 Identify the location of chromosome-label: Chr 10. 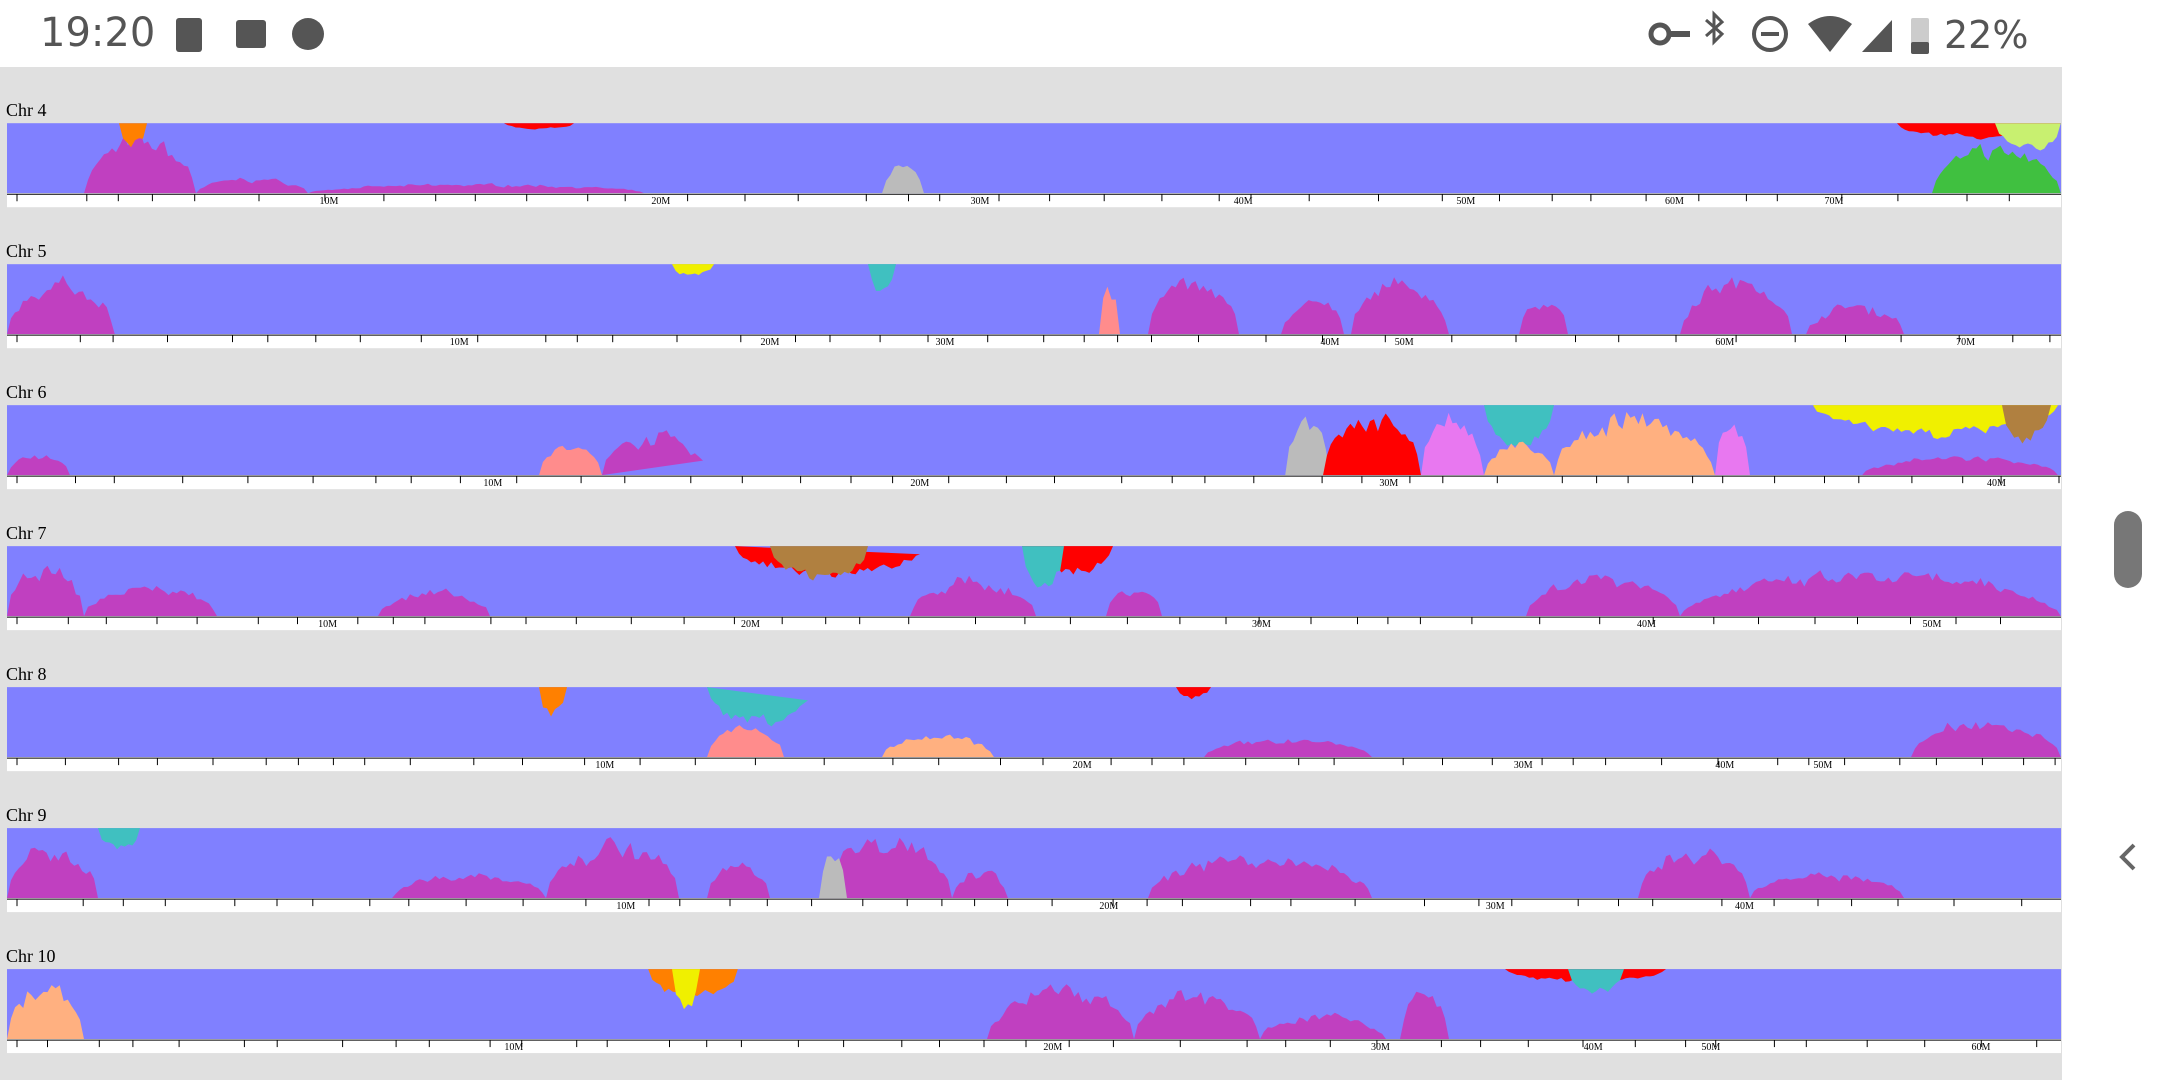
(31, 956).